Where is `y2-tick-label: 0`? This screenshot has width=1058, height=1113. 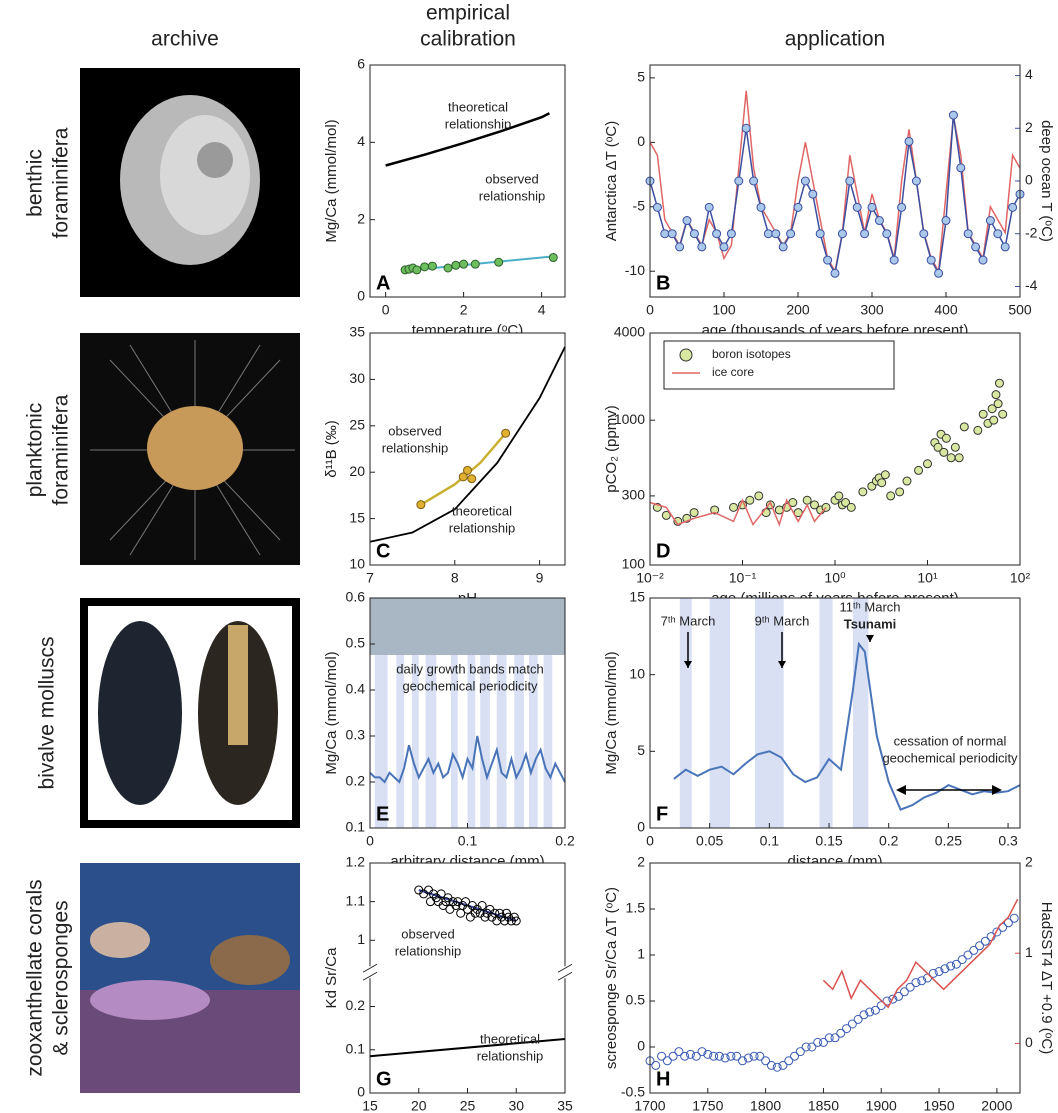 y2-tick-label: 0 is located at coordinates (1029, 180).